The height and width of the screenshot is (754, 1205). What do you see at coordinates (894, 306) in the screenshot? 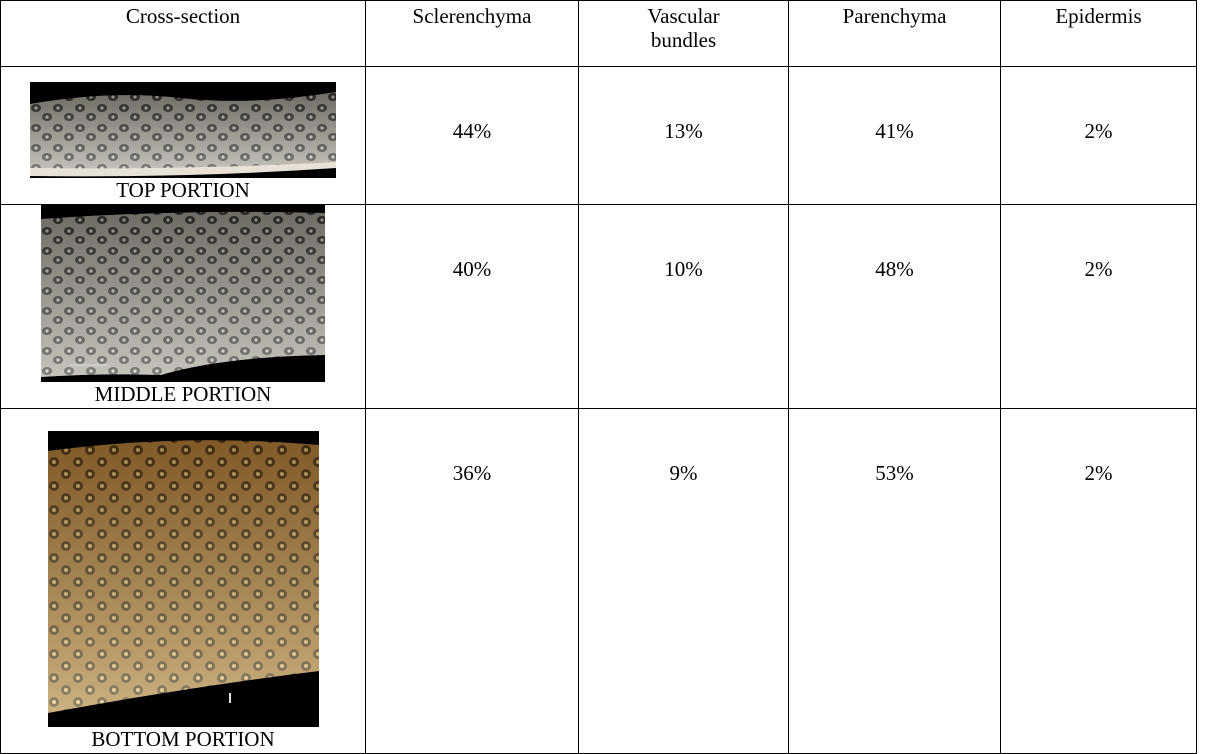
I see `cell: 48%` at bounding box center [894, 306].